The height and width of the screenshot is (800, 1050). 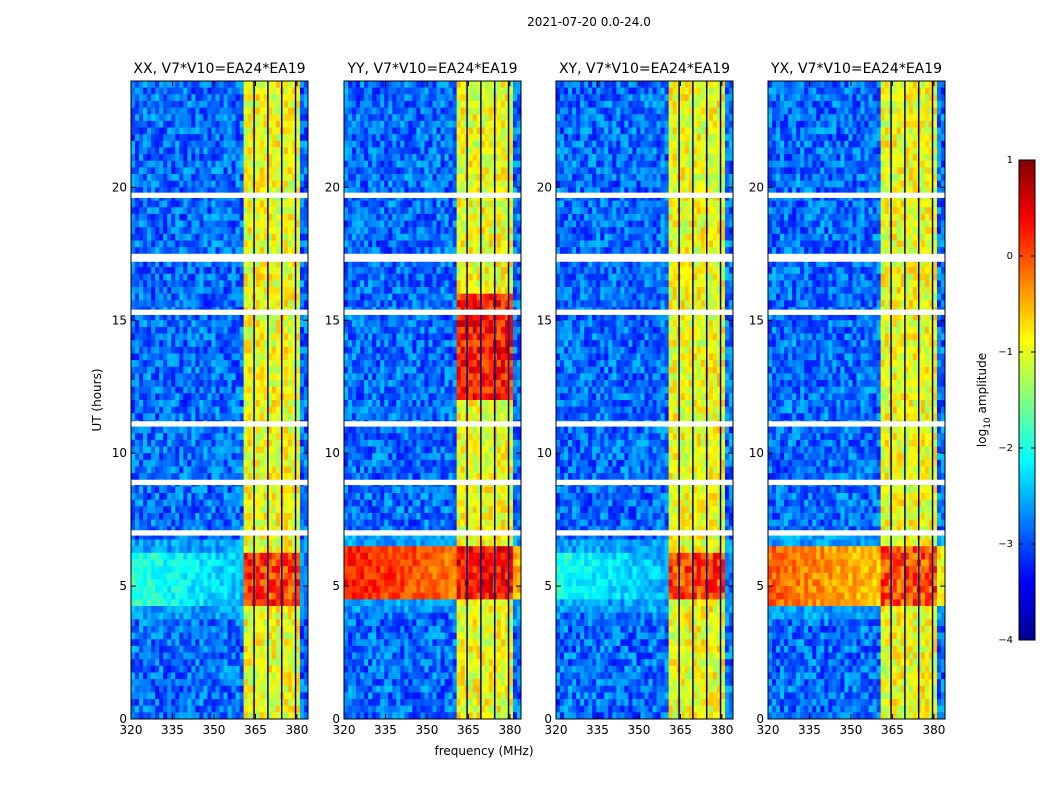 I want to click on colorbar-tick-label: 0, so click(x=1010, y=256).